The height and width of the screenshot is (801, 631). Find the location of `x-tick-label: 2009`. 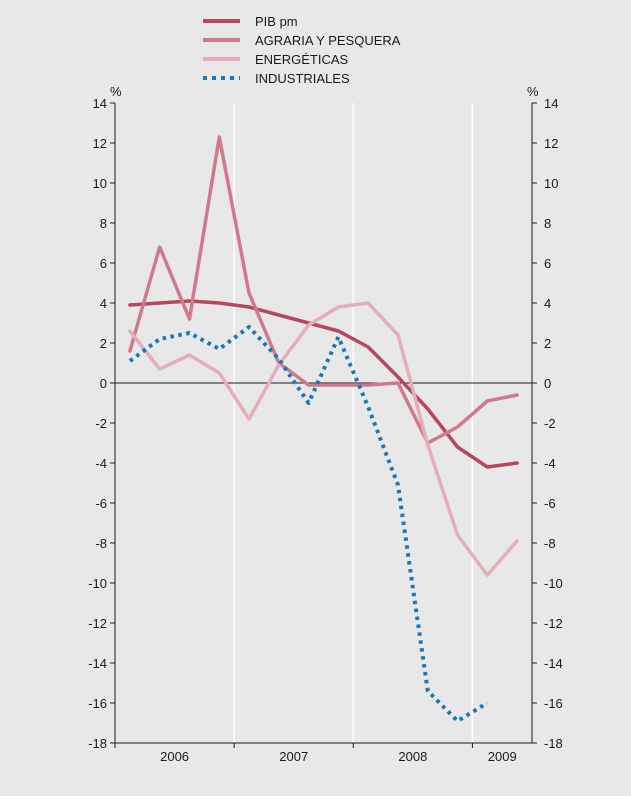

x-tick-label: 2009 is located at coordinates (502, 756).